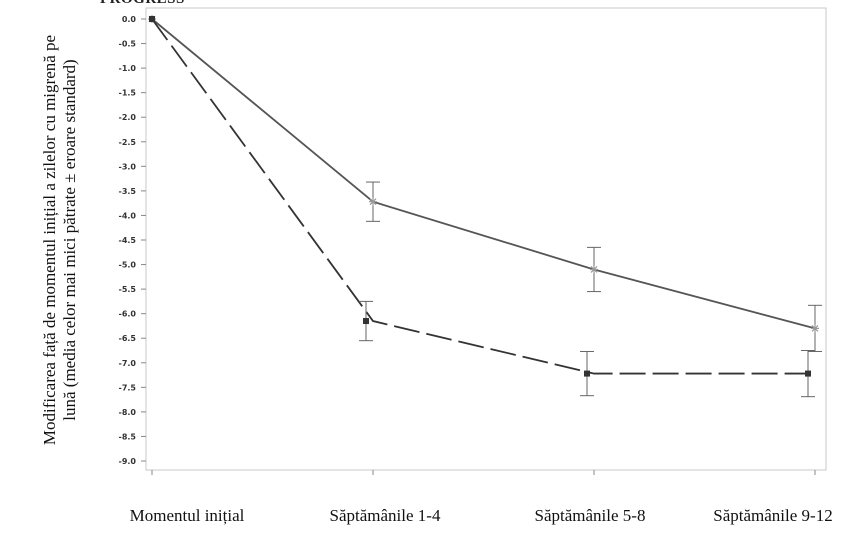  What do you see at coordinates (773, 515) in the screenshot?
I see `x-category-label: Săptămânile 9-12` at bounding box center [773, 515].